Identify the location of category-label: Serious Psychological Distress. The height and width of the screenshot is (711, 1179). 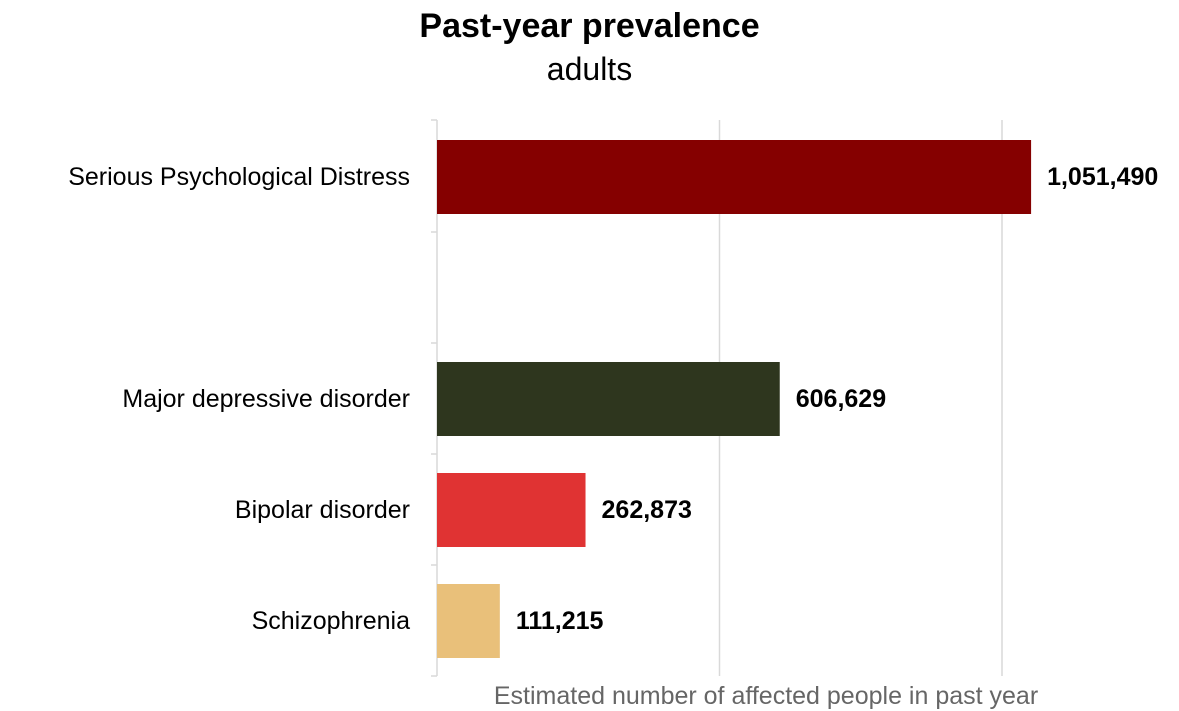
(239, 177).